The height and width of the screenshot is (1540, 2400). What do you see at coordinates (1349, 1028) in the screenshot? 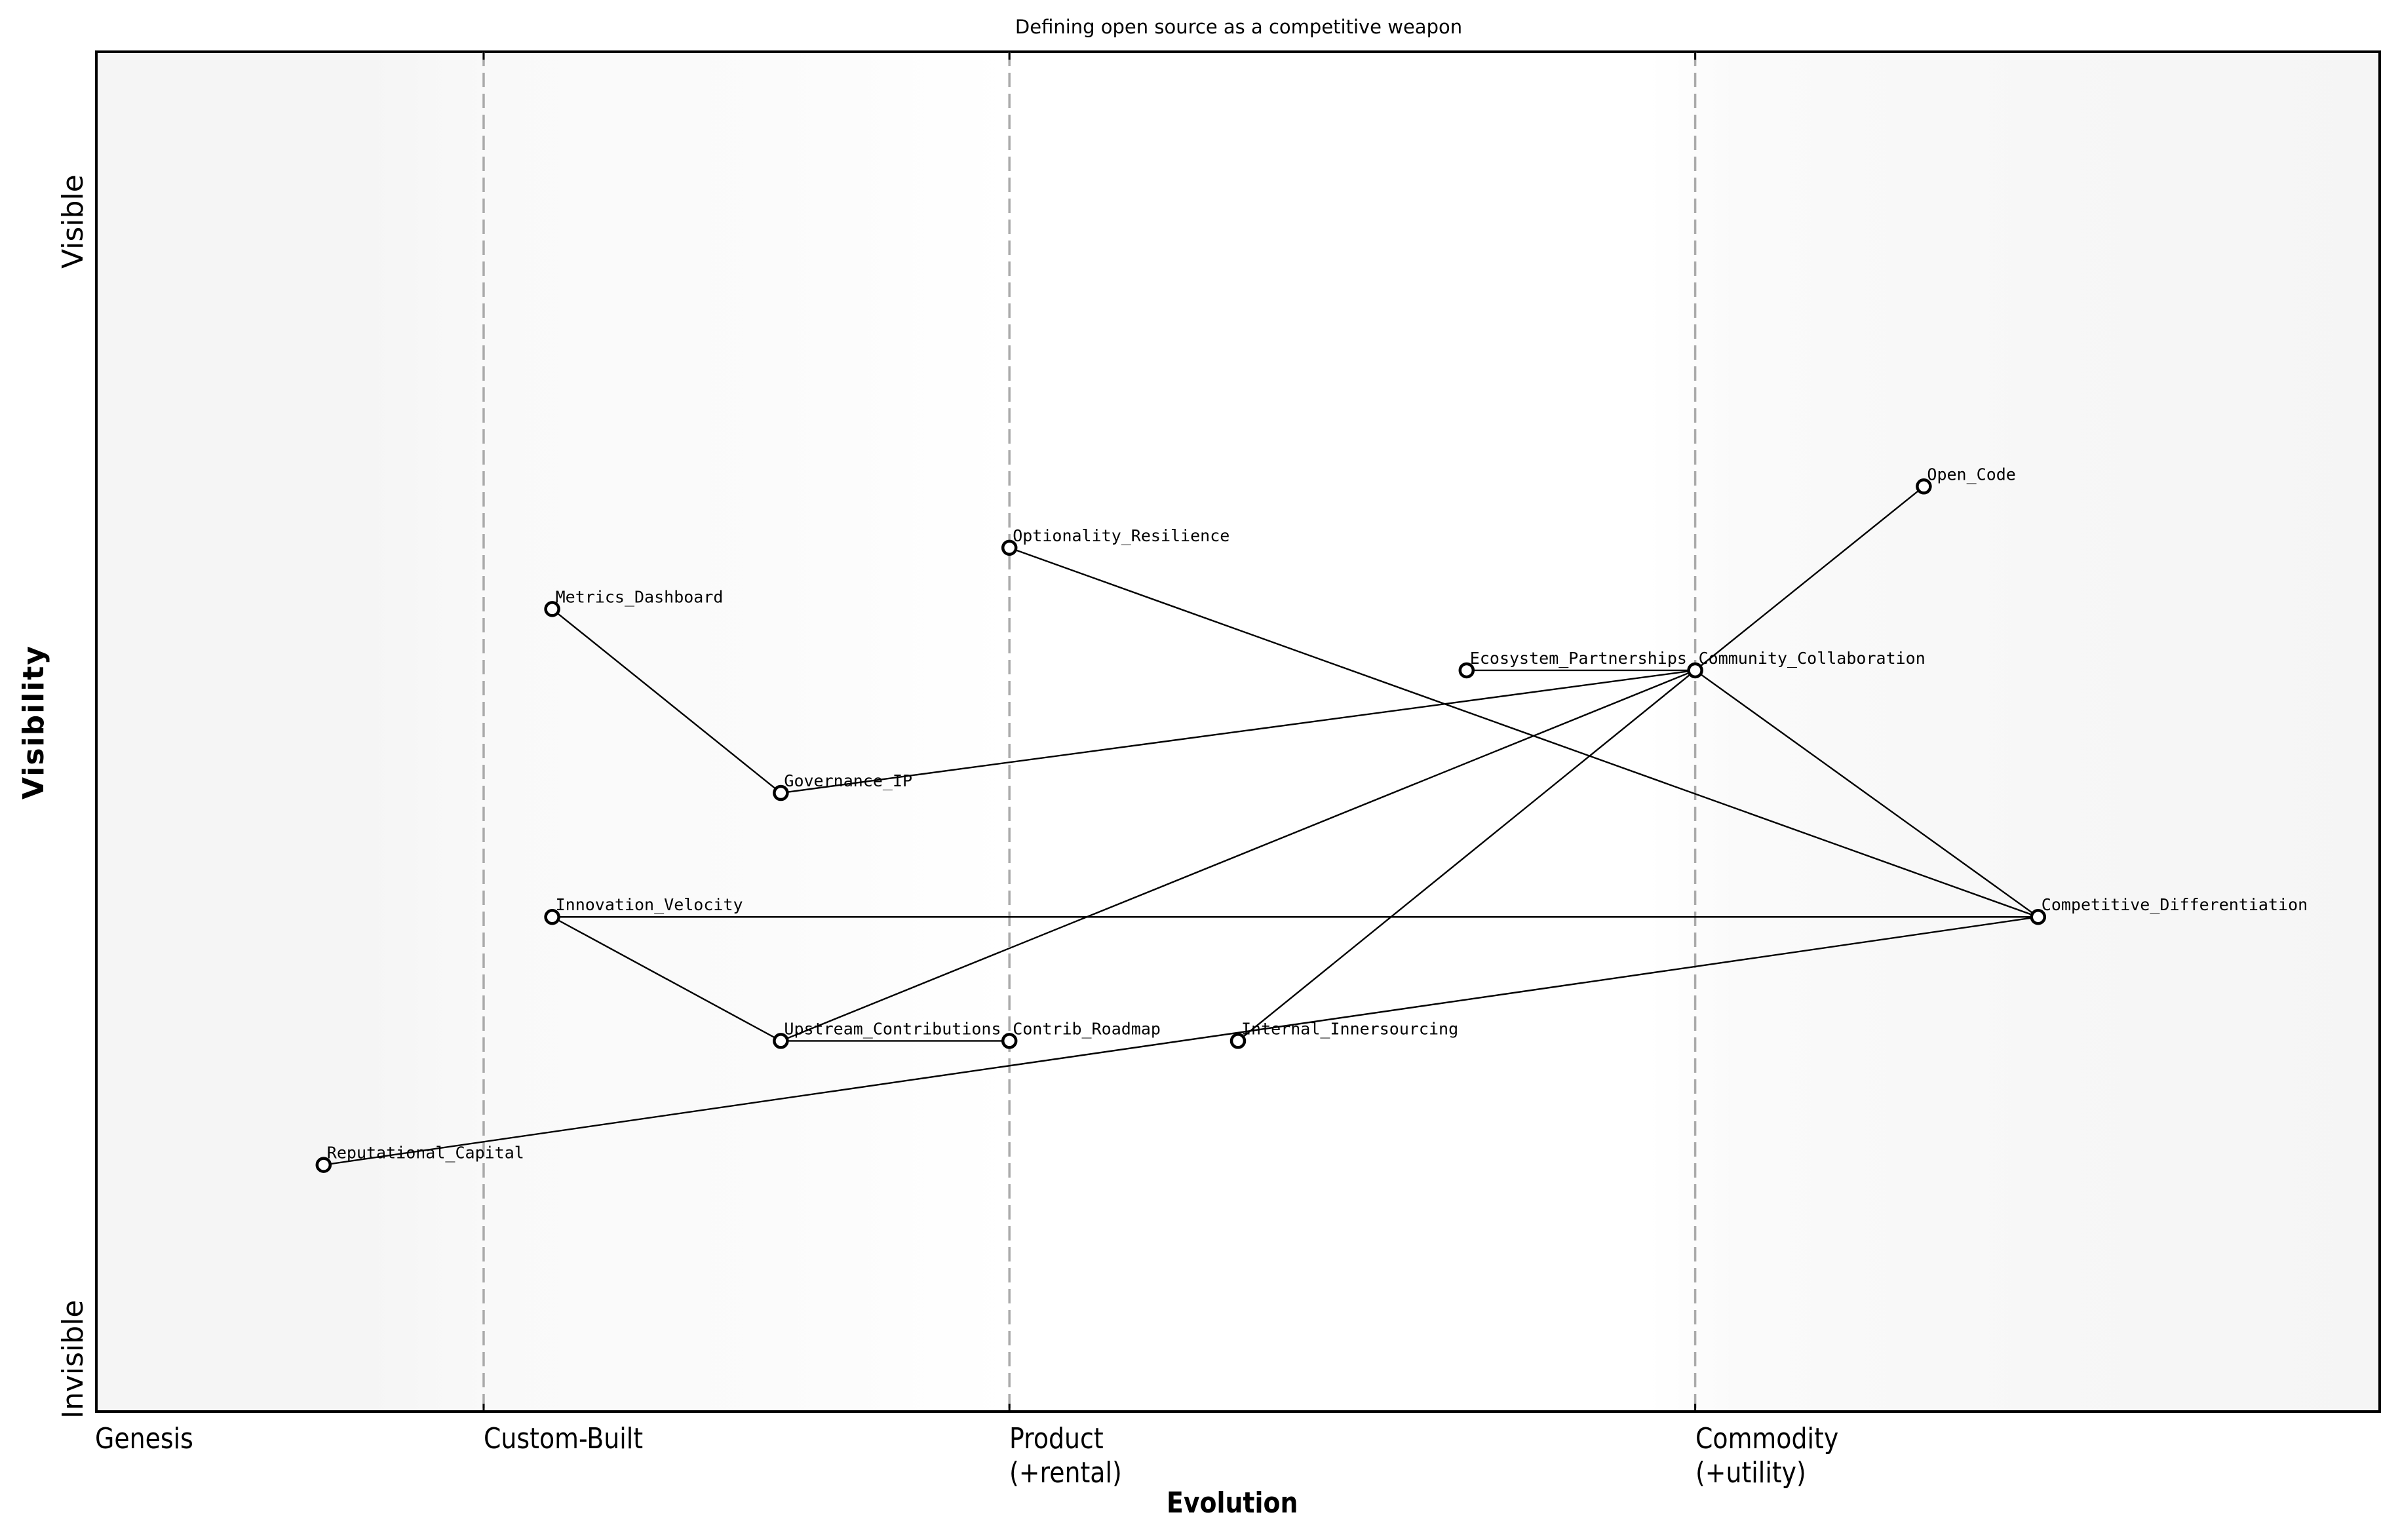
I see `component-label: Internal_Innersourcing` at bounding box center [1349, 1028].